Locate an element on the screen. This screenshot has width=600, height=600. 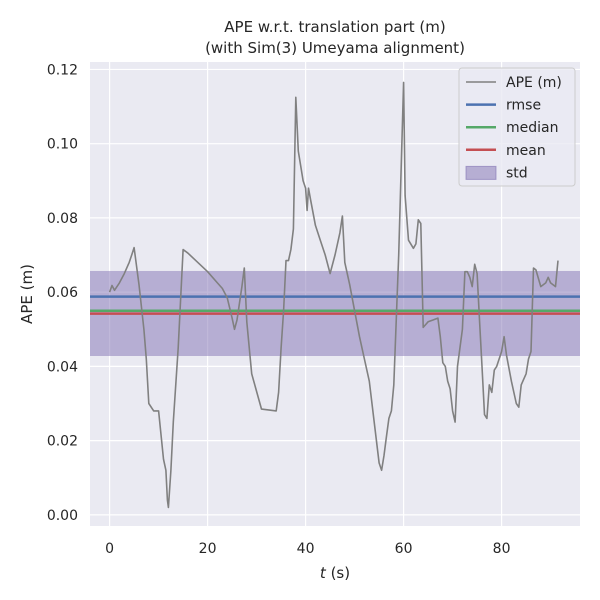
legend-label-rmse: rmse is located at coordinates (523, 106).